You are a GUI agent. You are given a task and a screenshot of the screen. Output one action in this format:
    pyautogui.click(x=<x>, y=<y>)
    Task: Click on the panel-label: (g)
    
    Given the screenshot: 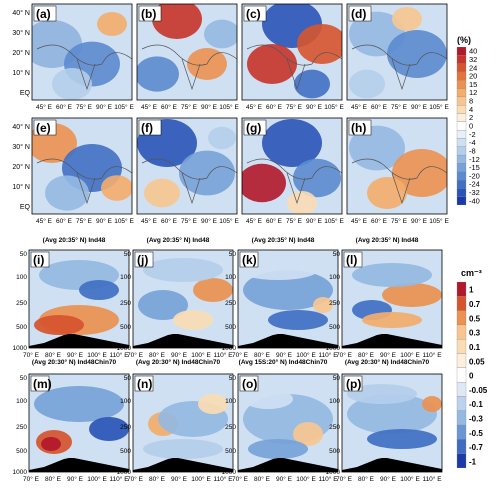 What is the action you would take?
    pyautogui.click(x=253, y=128)
    